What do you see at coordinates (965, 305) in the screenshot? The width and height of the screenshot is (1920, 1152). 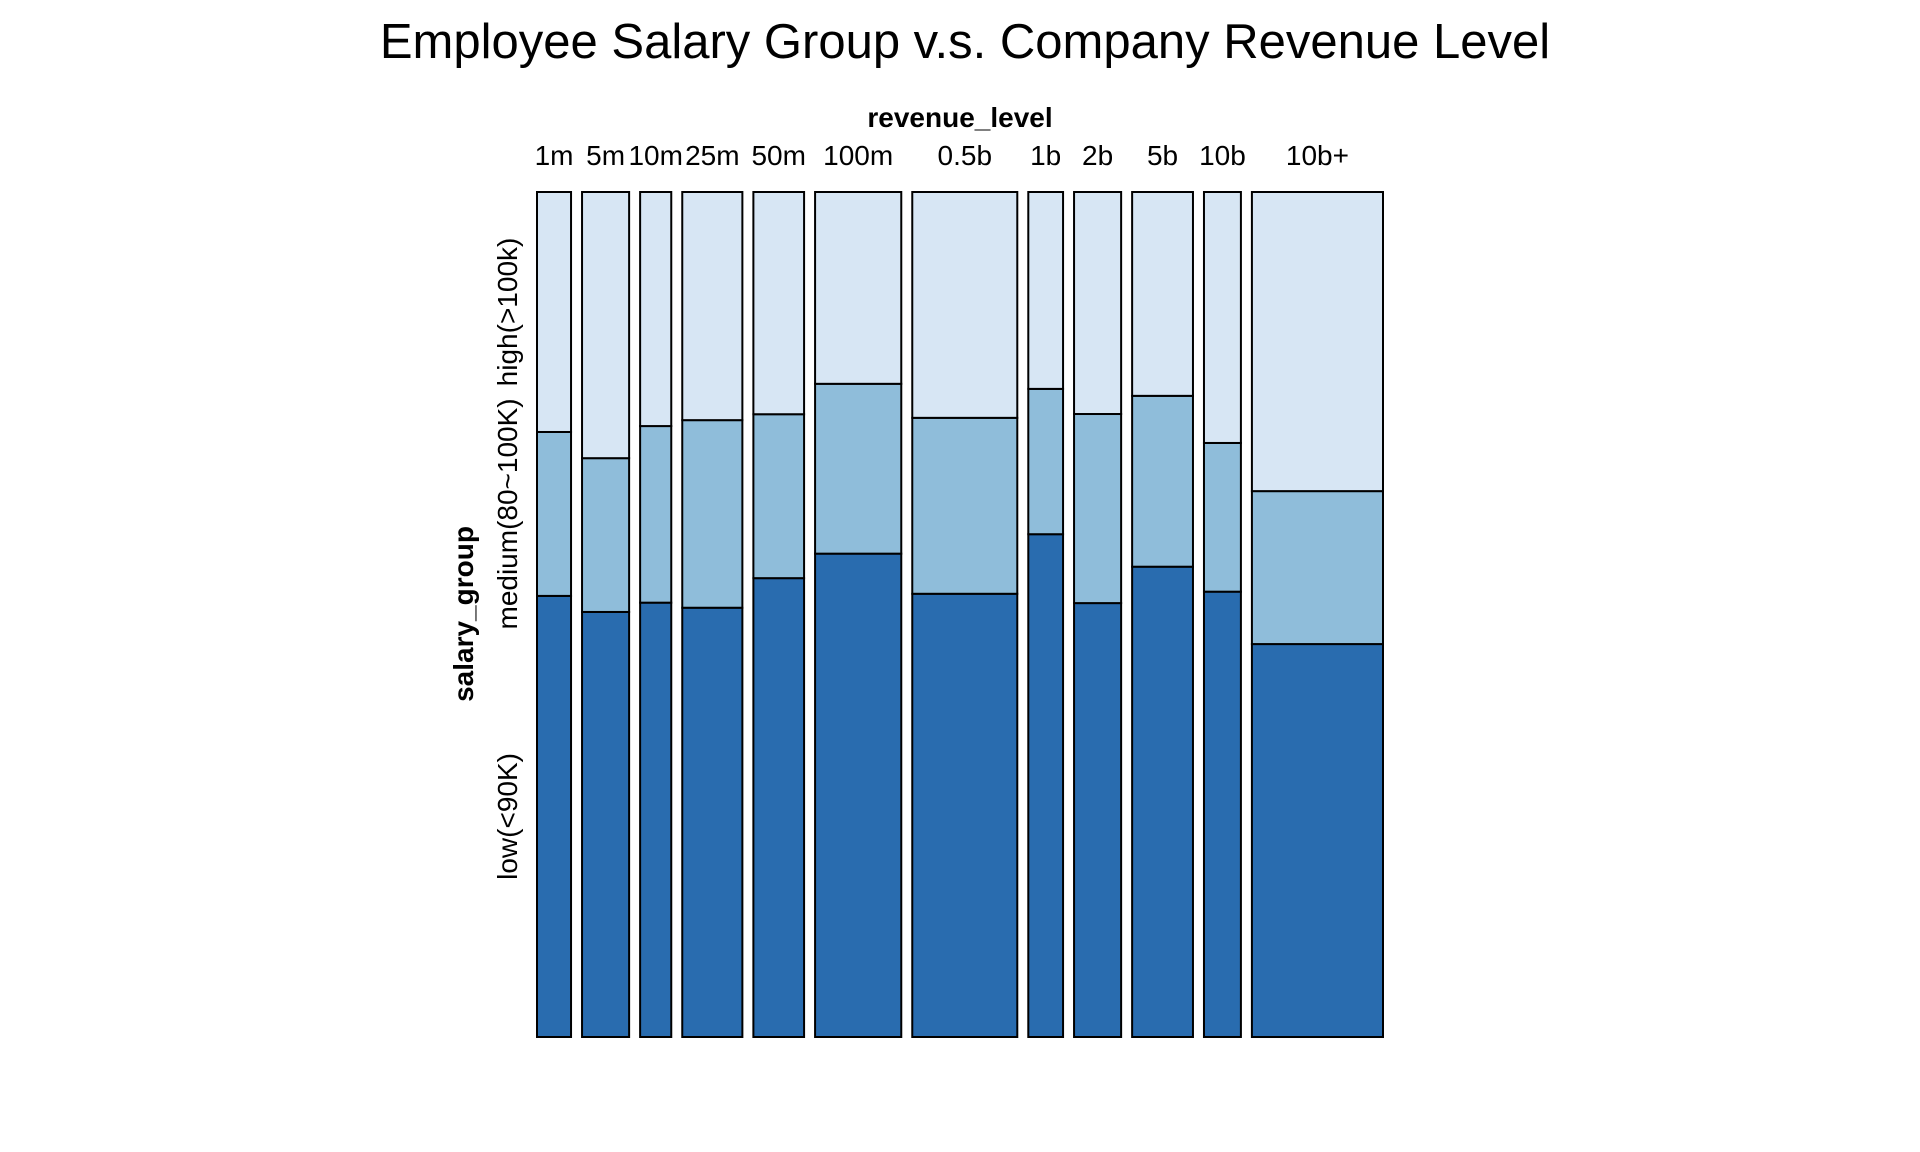 I see `tile-0.5b-high` at bounding box center [965, 305].